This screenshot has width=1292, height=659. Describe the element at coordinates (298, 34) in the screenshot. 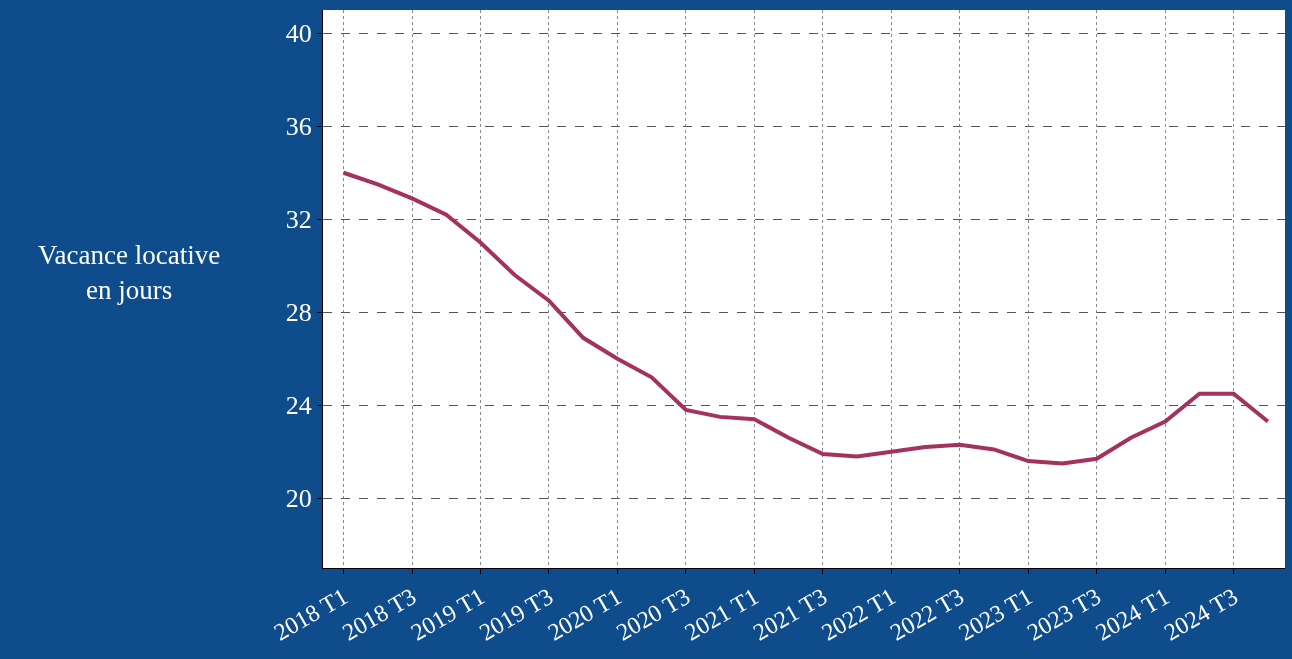

I see `y-tick-label: 40` at that location.